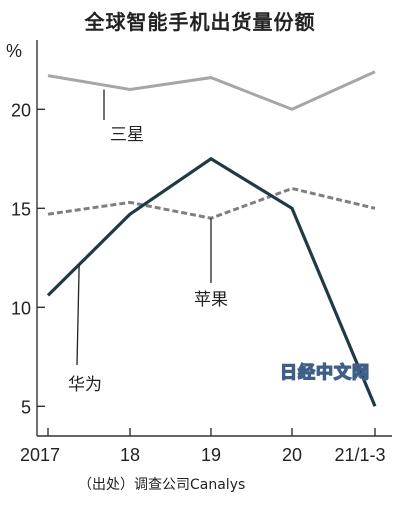  I want to click on watermark-logo: 日经中文网, so click(324, 372).